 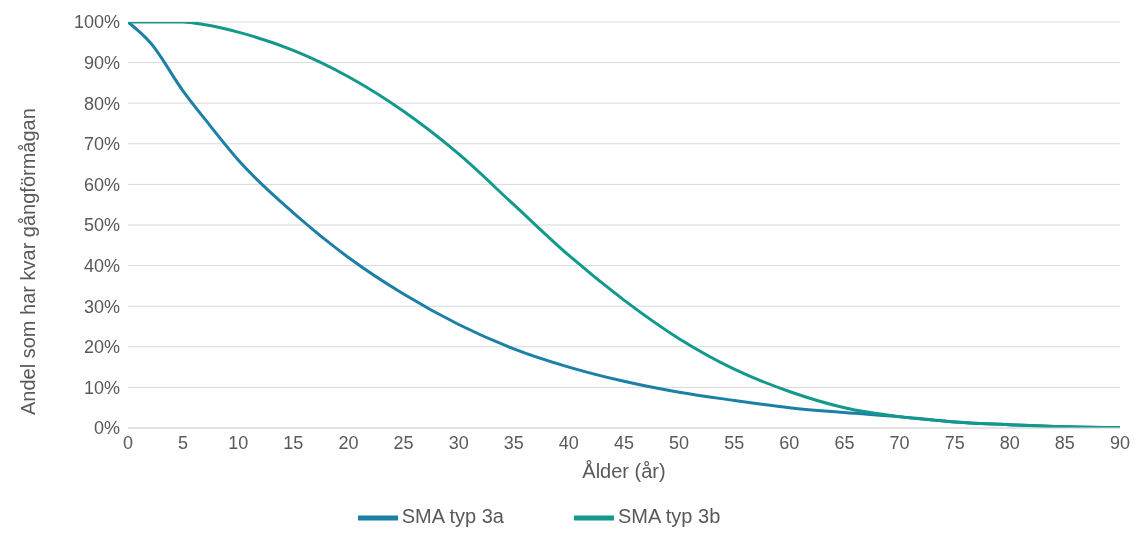 What do you see at coordinates (106, 428) in the screenshot?
I see `y-tick-label: 0%` at bounding box center [106, 428].